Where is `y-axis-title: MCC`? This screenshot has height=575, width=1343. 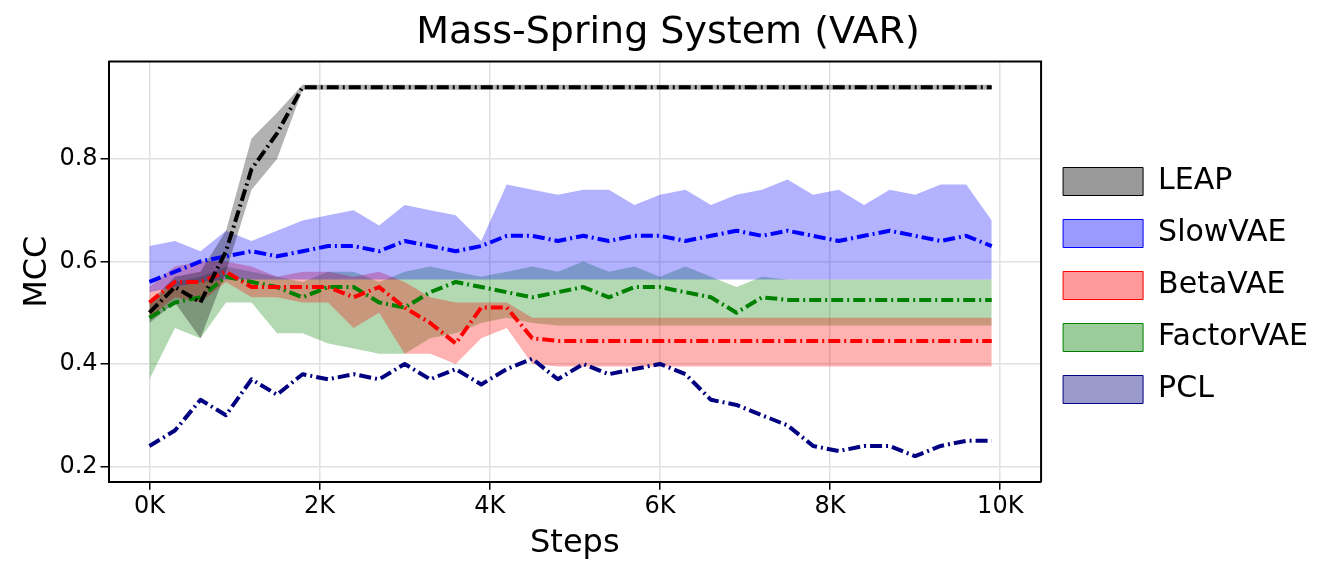 y-axis-title: MCC is located at coordinates (34, 271).